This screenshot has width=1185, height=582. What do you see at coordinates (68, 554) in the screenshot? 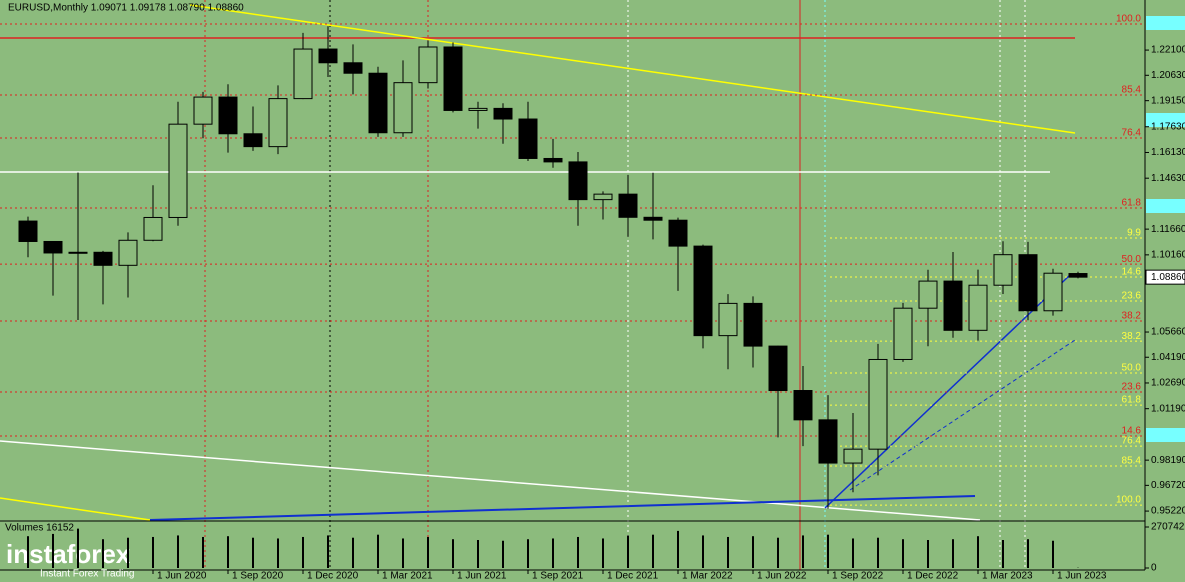
I see `watermark: instaforex` at bounding box center [68, 554].